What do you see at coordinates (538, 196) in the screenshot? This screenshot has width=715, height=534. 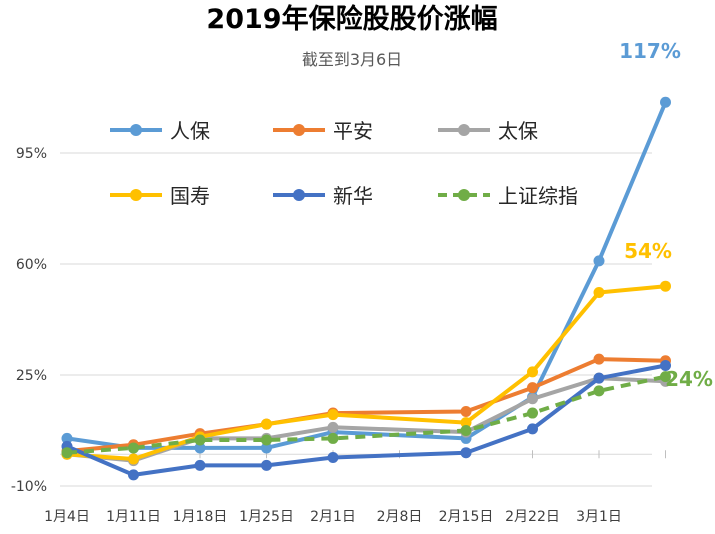 I see `legend-label: 上证综指` at bounding box center [538, 196].